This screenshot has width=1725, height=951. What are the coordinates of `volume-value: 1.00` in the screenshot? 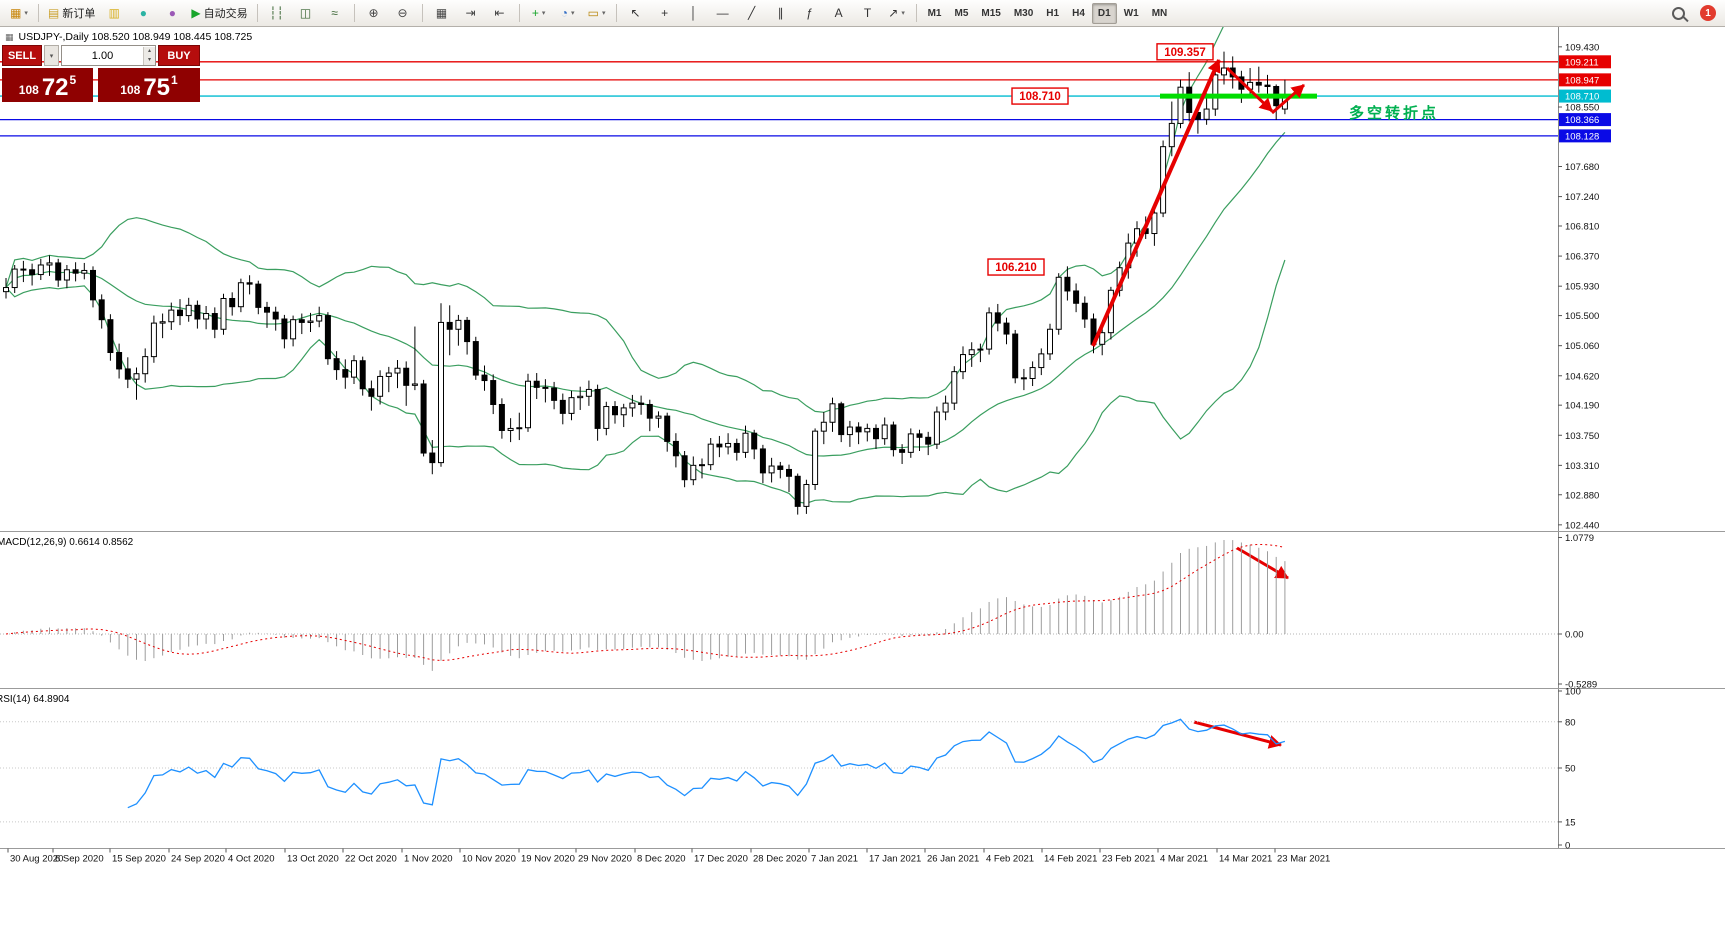 It's located at (102, 55).